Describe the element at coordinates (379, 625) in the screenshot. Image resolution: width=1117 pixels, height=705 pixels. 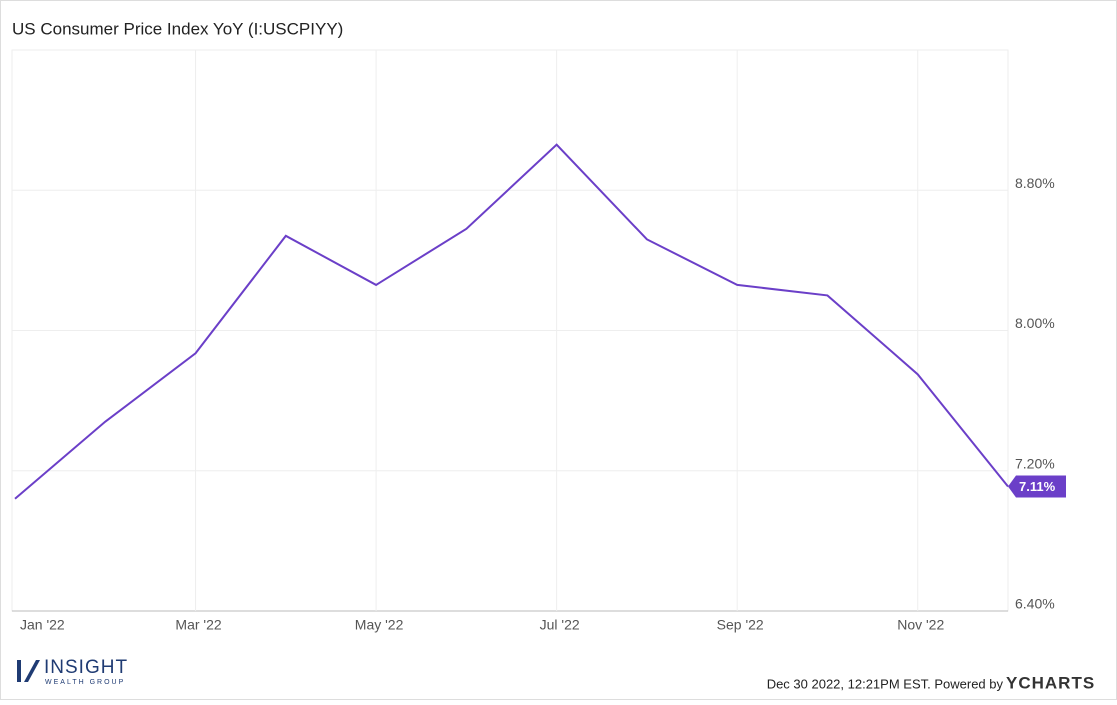
I see `x-tick-label: May '22` at that location.